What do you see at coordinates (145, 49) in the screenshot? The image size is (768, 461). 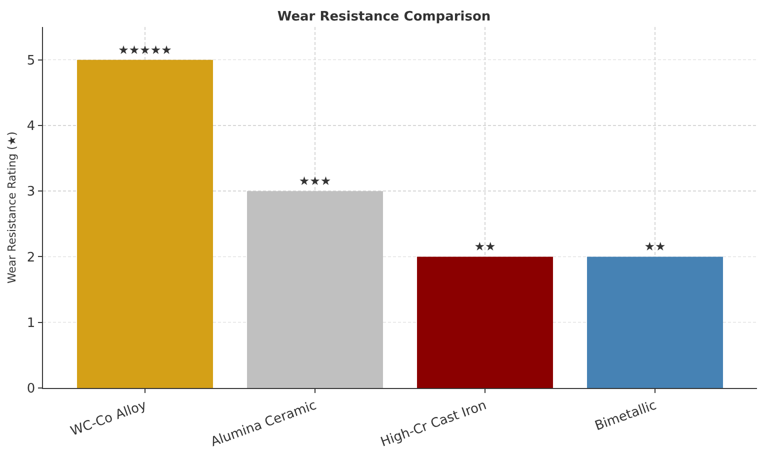 I see `data-label: ★★★★★` at bounding box center [145, 49].